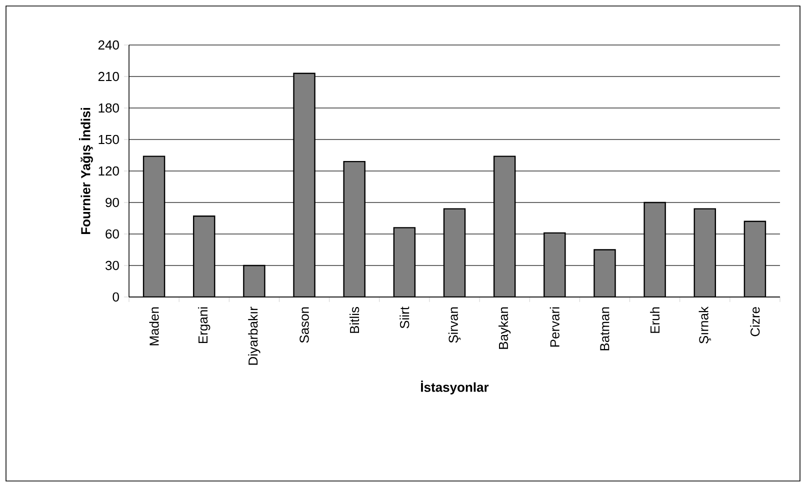 Image resolution: width=807 pixels, height=487 pixels. What do you see at coordinates (108, 45) in the screenshot?
I see `y-tick-label: 240` at bounding box center [108, 45].